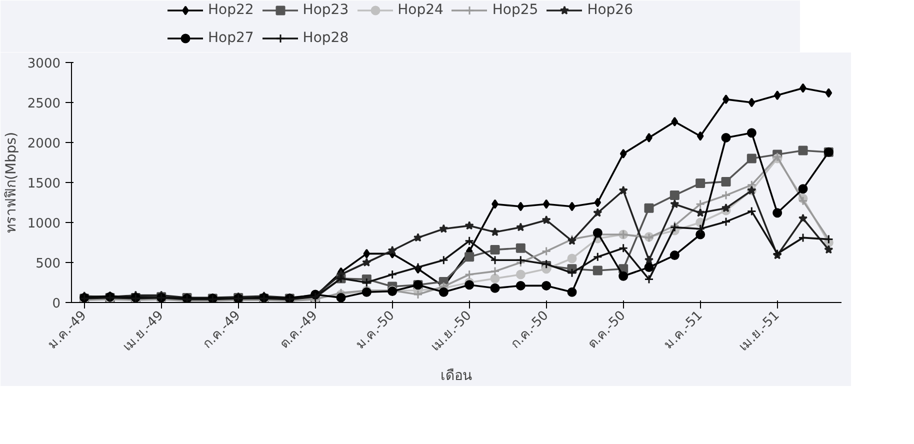 The image size is (914, 444). I want to click on legend-label: Hop27, so click(231, 38).